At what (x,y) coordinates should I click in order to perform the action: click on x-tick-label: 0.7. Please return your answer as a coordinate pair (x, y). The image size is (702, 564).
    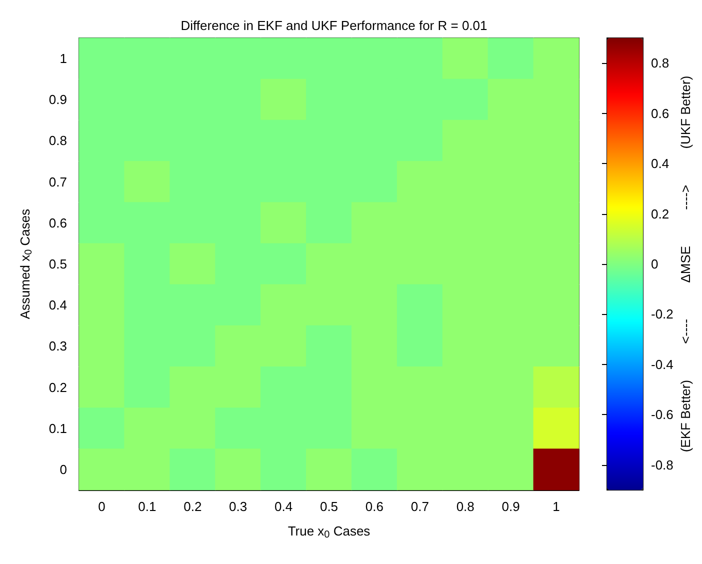
    Looking at the image, I should click on (419, 506).